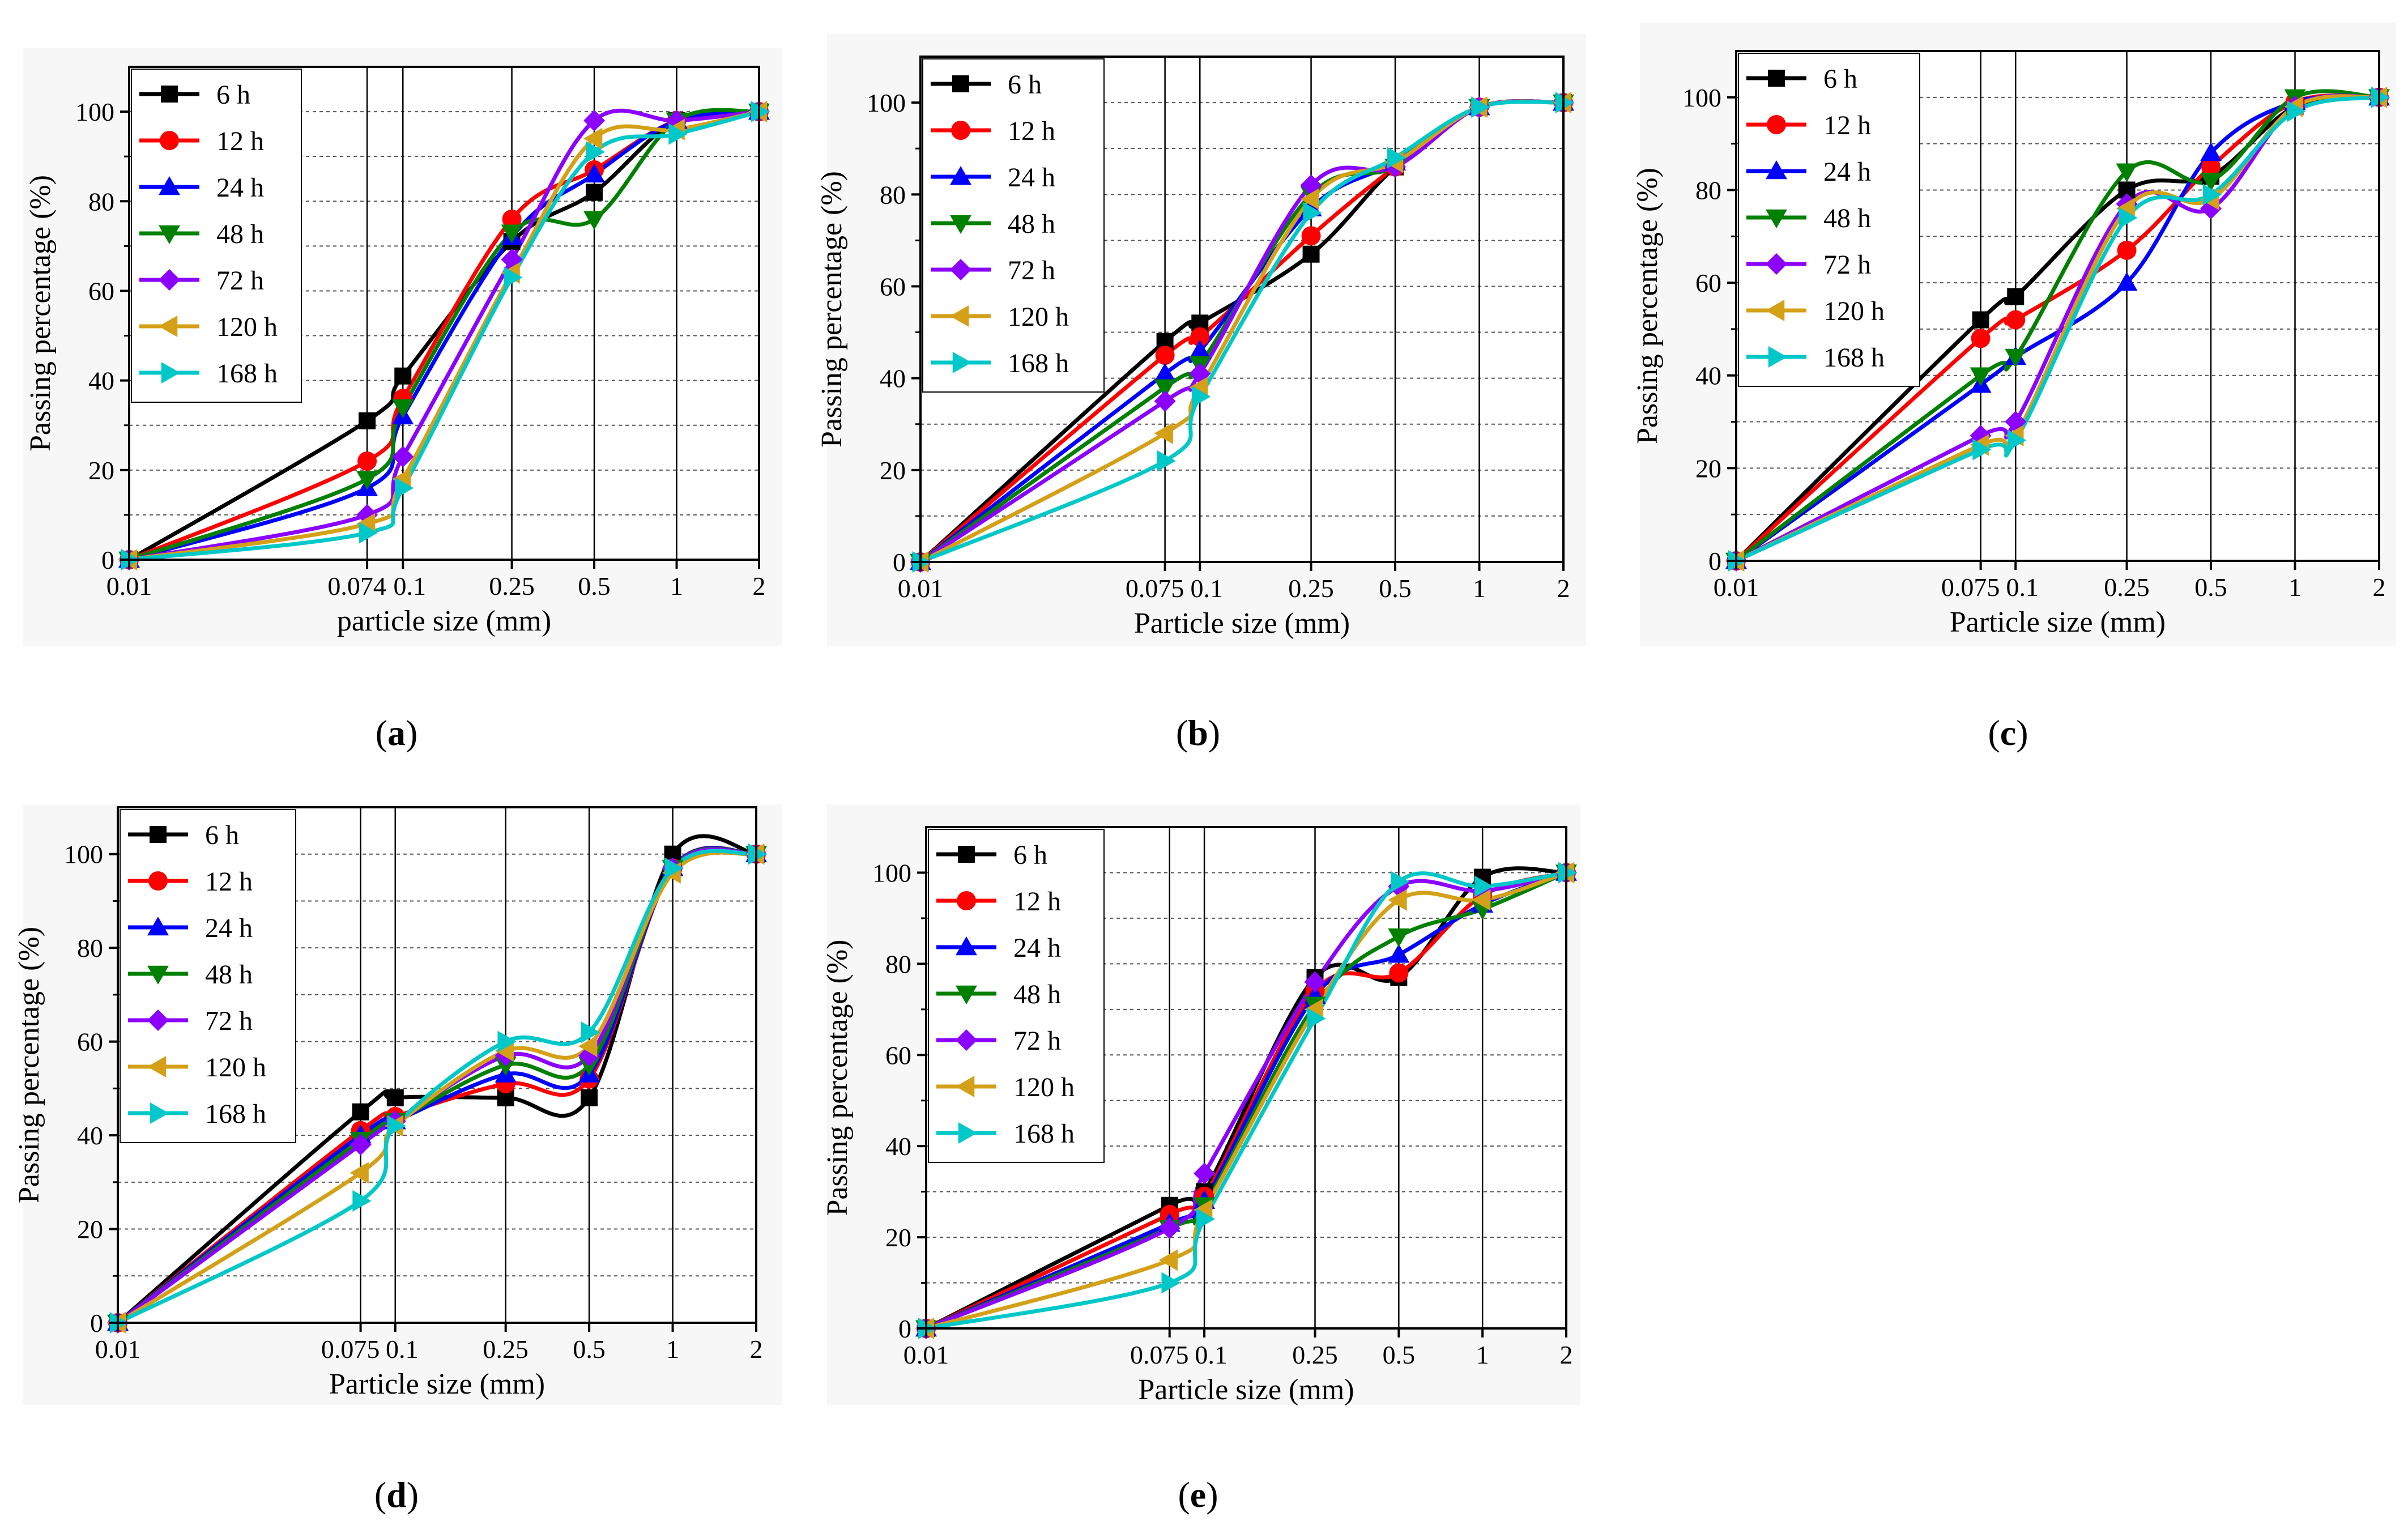 The width and height of the screenshot is (2408, 1525). What do you see at coordinates (356, 586) in the screenshot?
I see `x-tick-label: 0.074` at bounding box center [356, 586].